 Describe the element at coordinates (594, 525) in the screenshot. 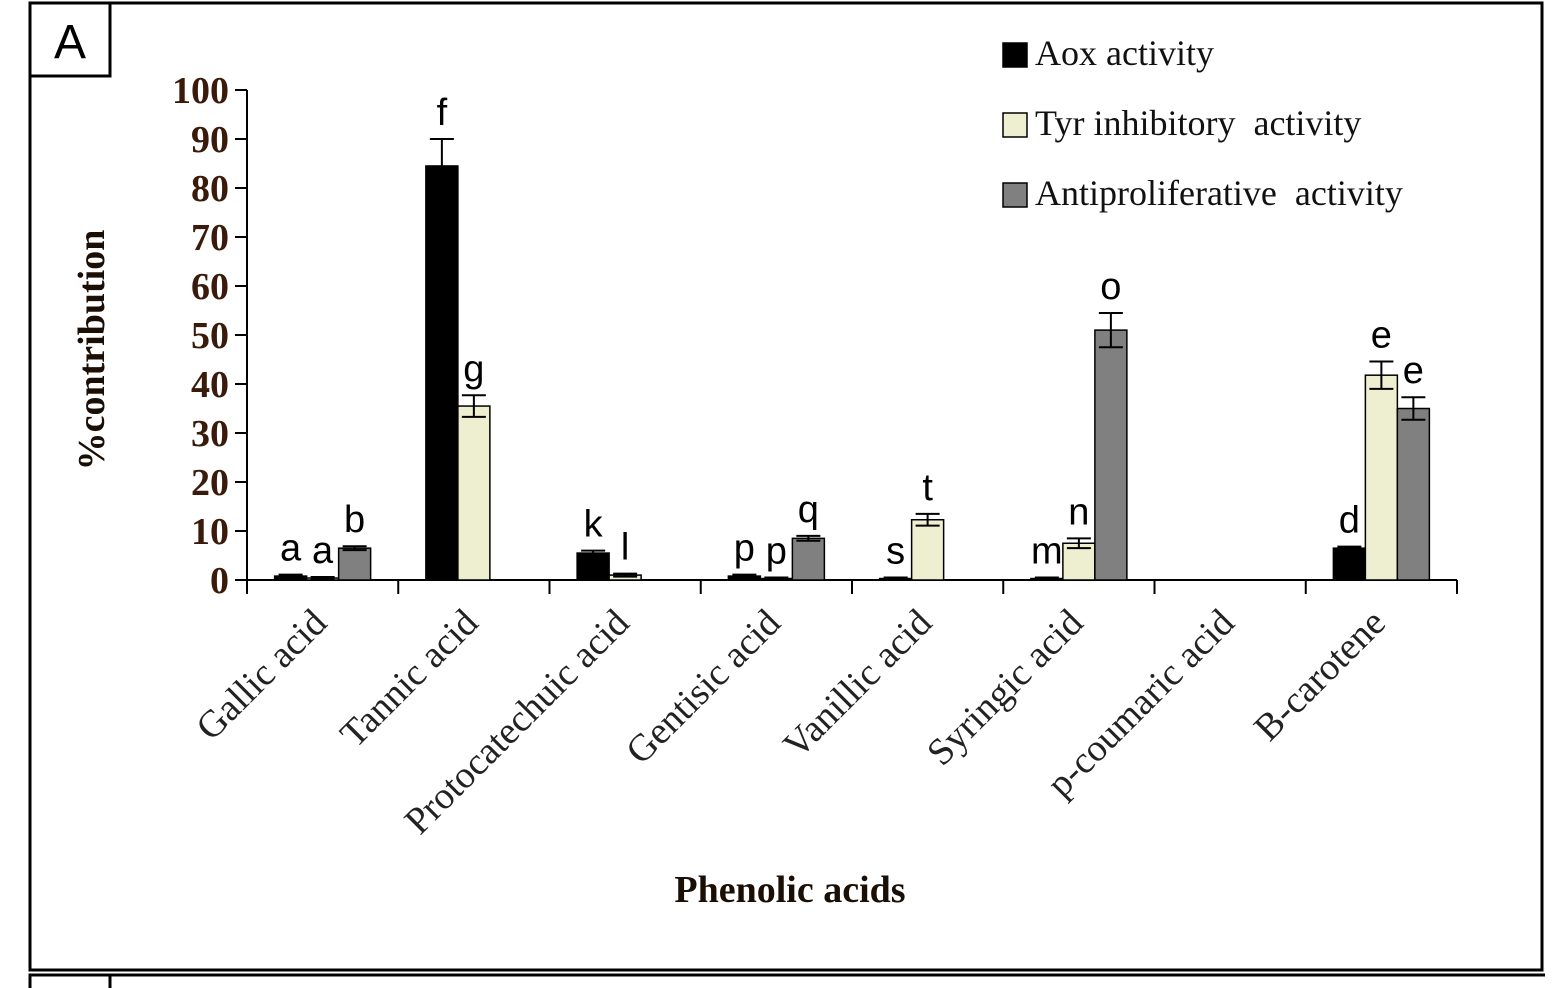

I see `significance-letter: k` at that location.